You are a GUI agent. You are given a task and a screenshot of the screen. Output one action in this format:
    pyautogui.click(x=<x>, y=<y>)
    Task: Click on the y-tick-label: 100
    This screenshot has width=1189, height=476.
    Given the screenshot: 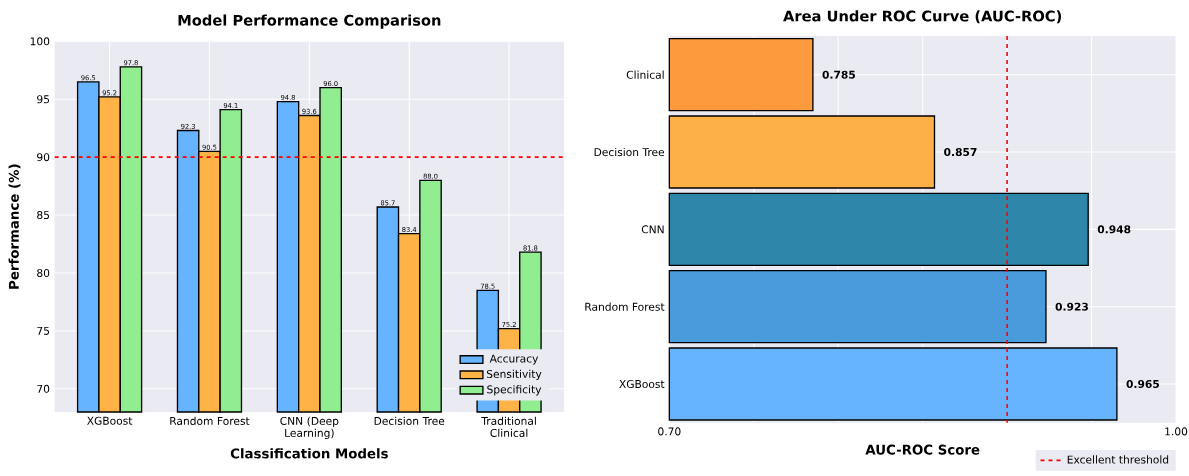 What is the action you would take?
    pyautogui.click(x=40, y=41)
    